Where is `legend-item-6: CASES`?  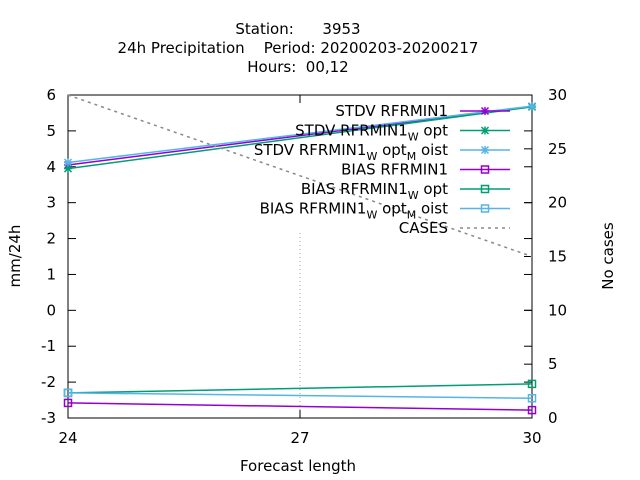
legend-item-6: CASES is located at coordinates (454, 228).